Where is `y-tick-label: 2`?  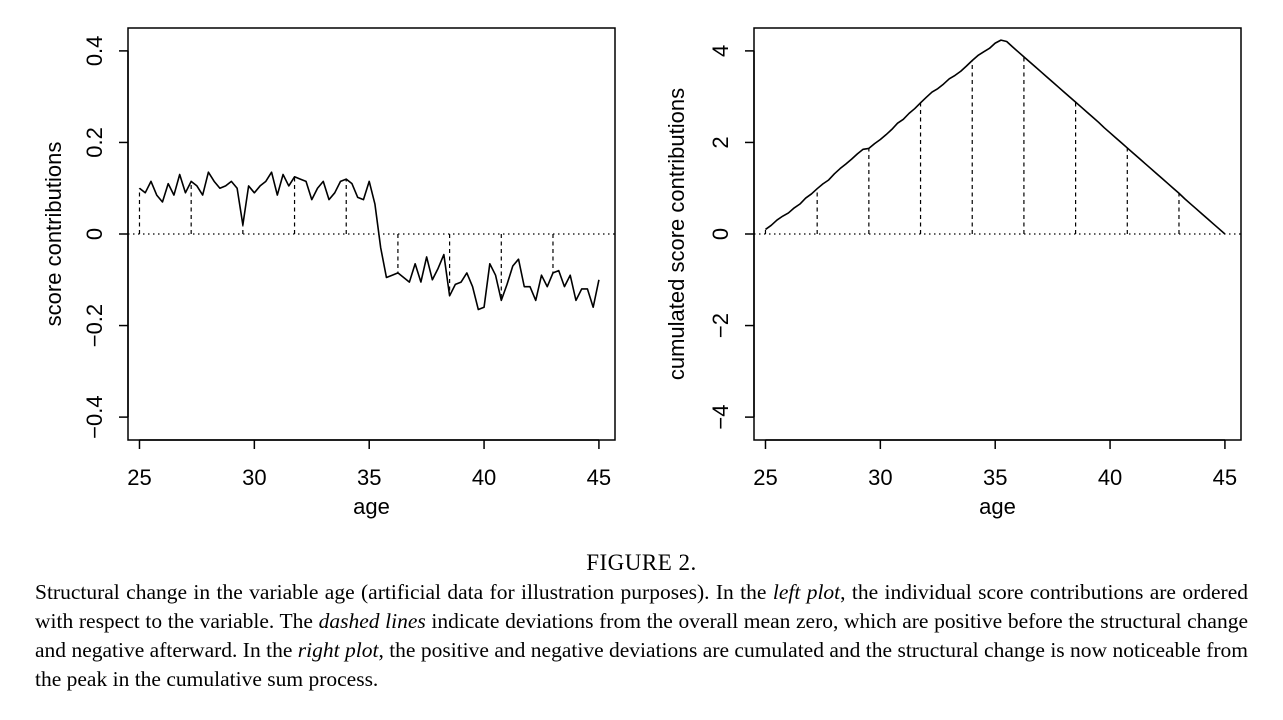
y-tick-label: 2 is located at coordinates (720, 142).